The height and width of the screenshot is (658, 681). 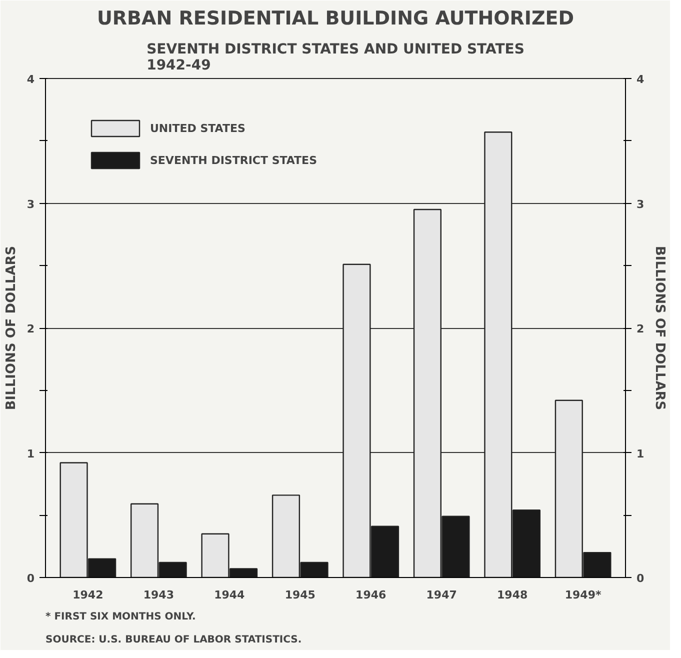 I want to click on text: * FIRST SIX MONTHS ONLY., so click(x=121, y=617).